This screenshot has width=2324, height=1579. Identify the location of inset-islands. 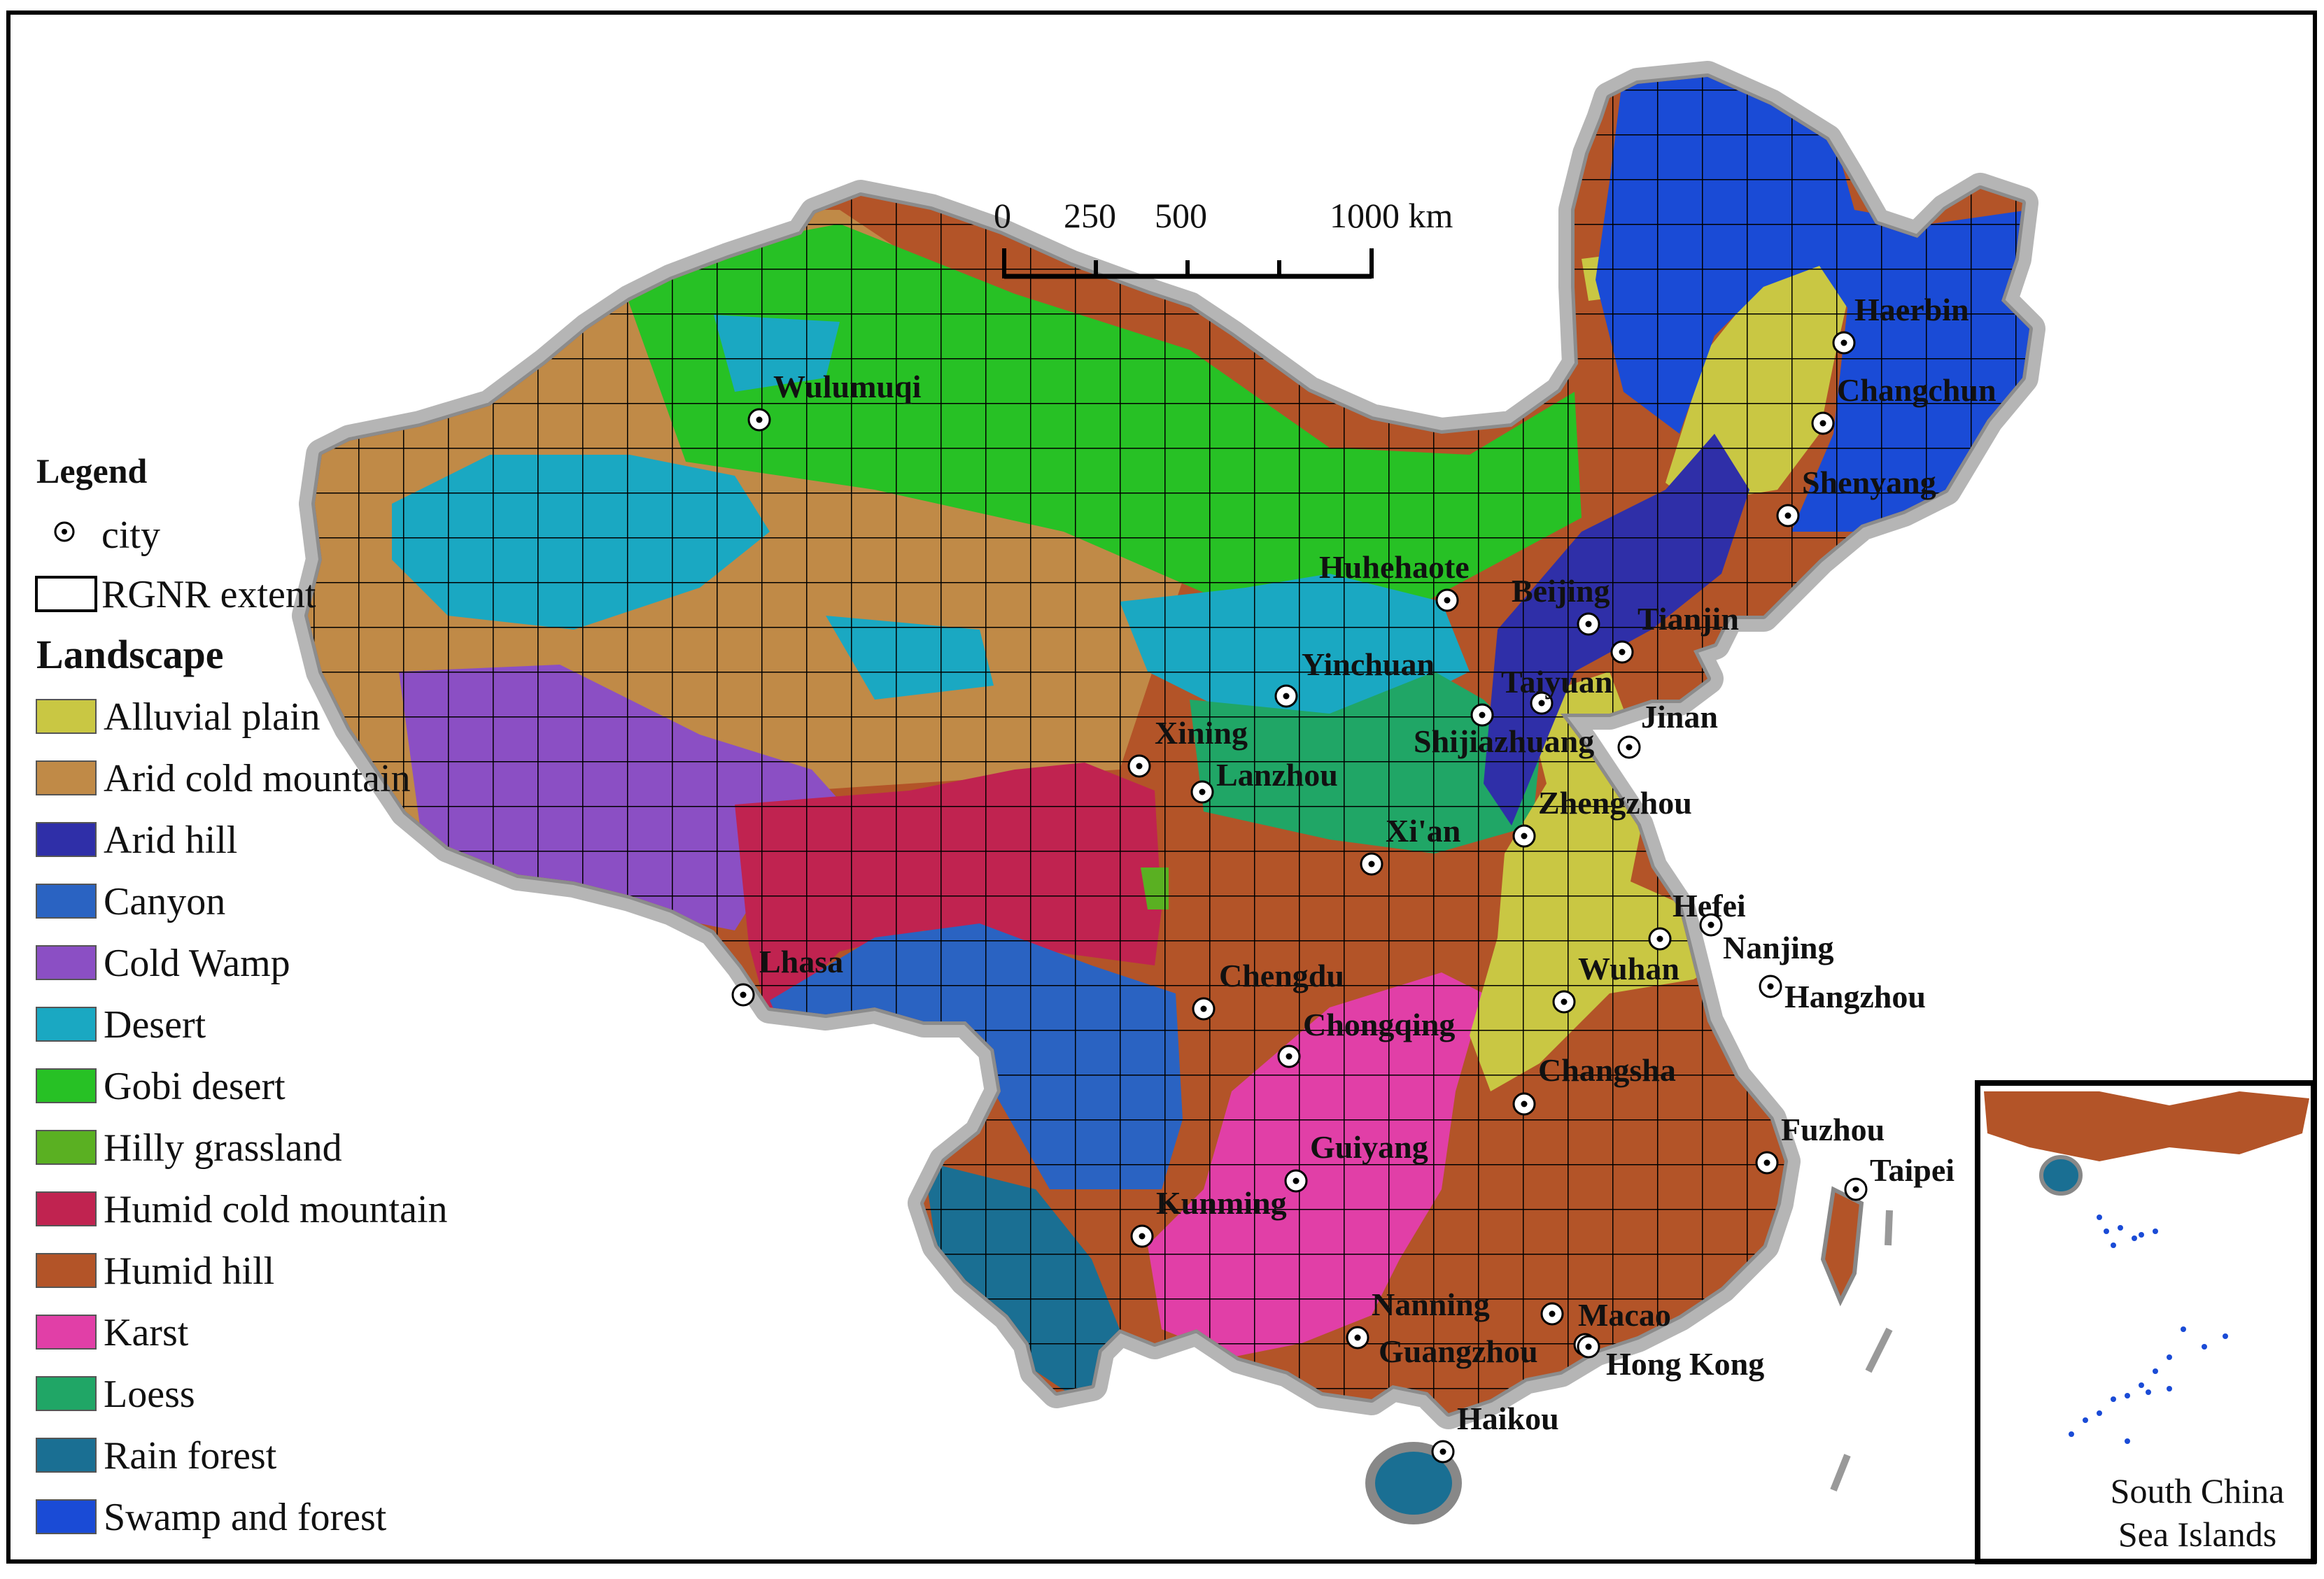
(2148, 1329).